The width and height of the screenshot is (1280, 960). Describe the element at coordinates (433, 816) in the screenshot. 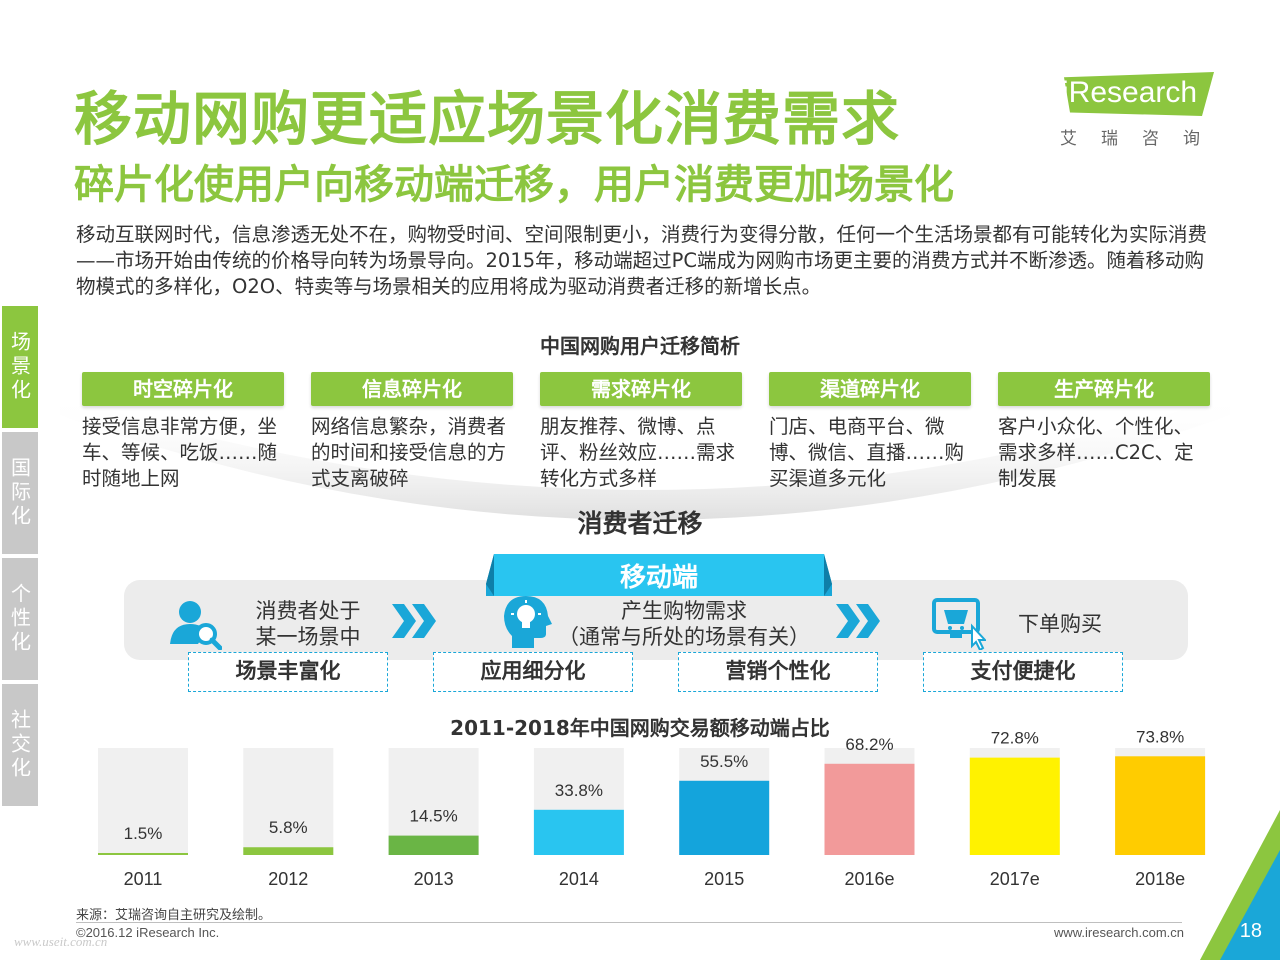

I see `data-label-2013: 14.5%` at that location.